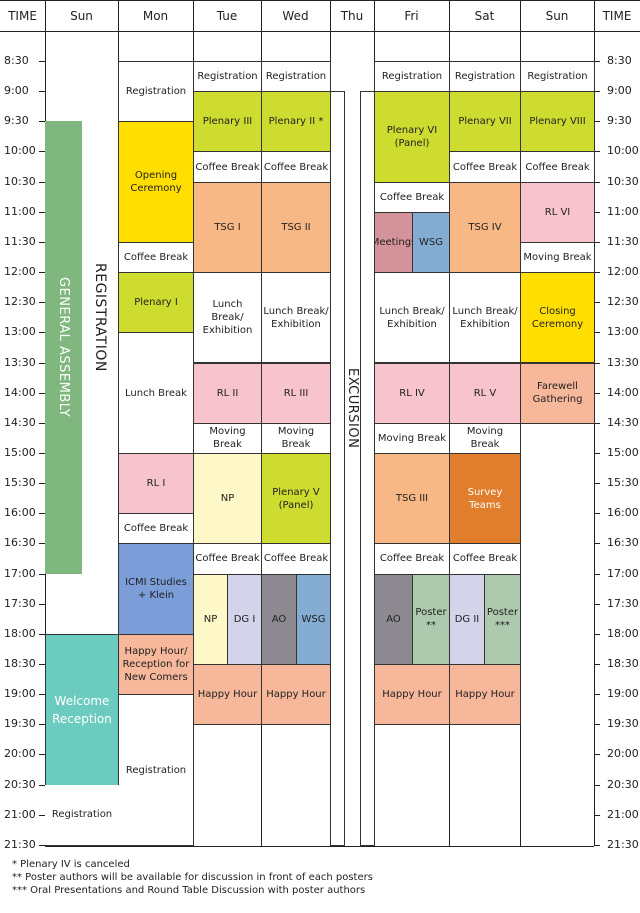 The width and height of the screenshot is (640, 913). What do you see at coordinates (320, 0) in the screenshot?
I see `grid-rule` at bounding box center [320, 0].